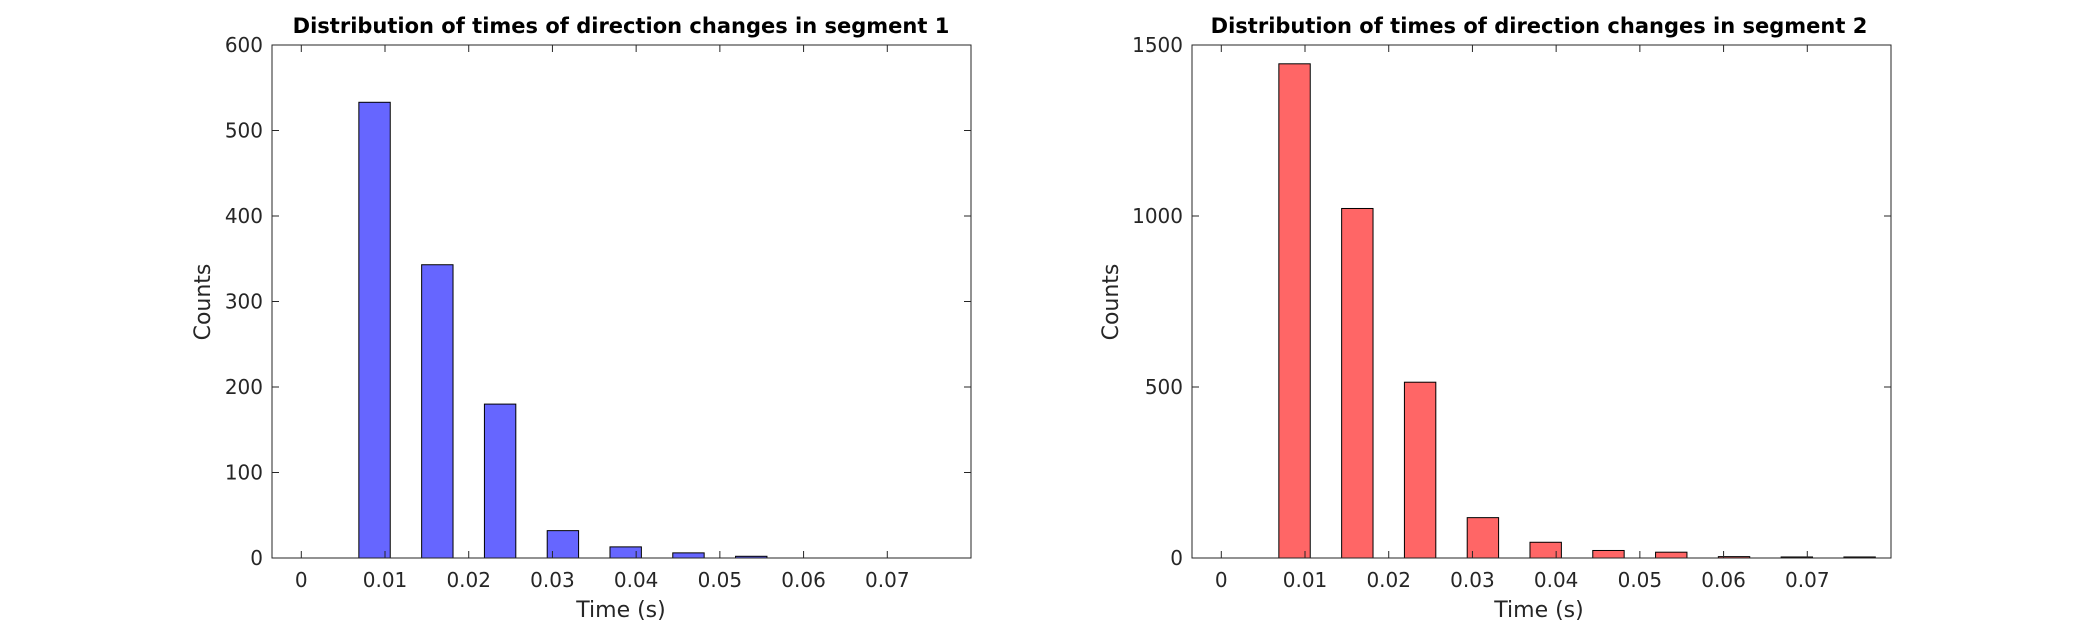  I want to click on x-tick-label-1-7: 0.06, so click(803, 580).